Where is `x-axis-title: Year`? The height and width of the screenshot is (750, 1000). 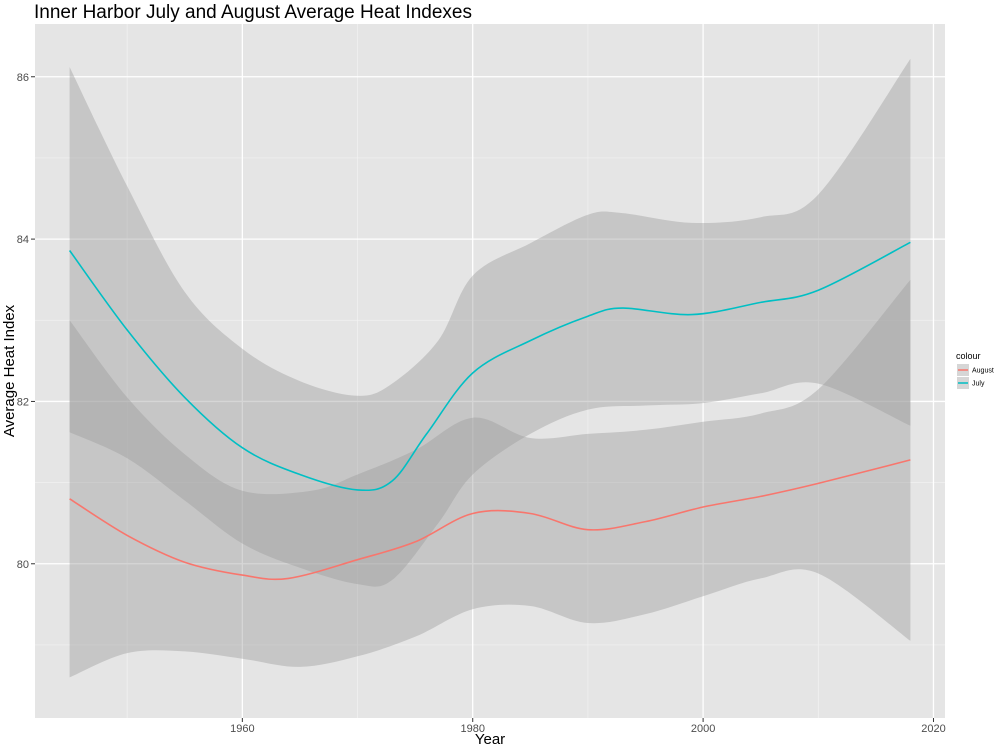
x-axis-title: Year is located at coordinates (490, 739).